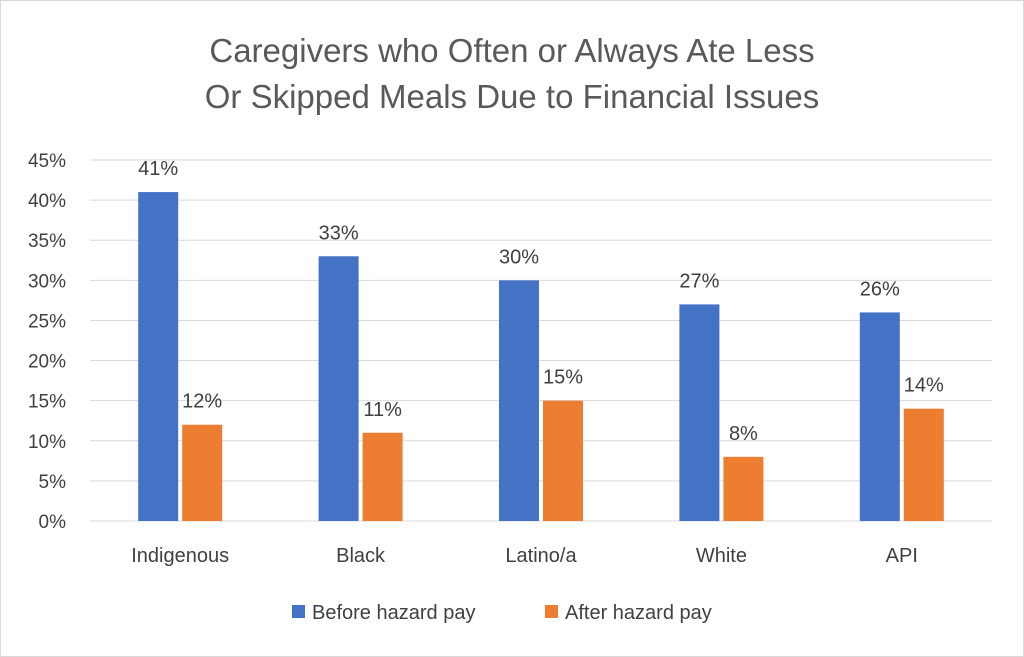 The width and height of the screenshot is (1024, 657). What do you see at coordinates (638, 613) in the screenshot?
I see `legend-label: After hazard pay` at bounding box center [638, 613].